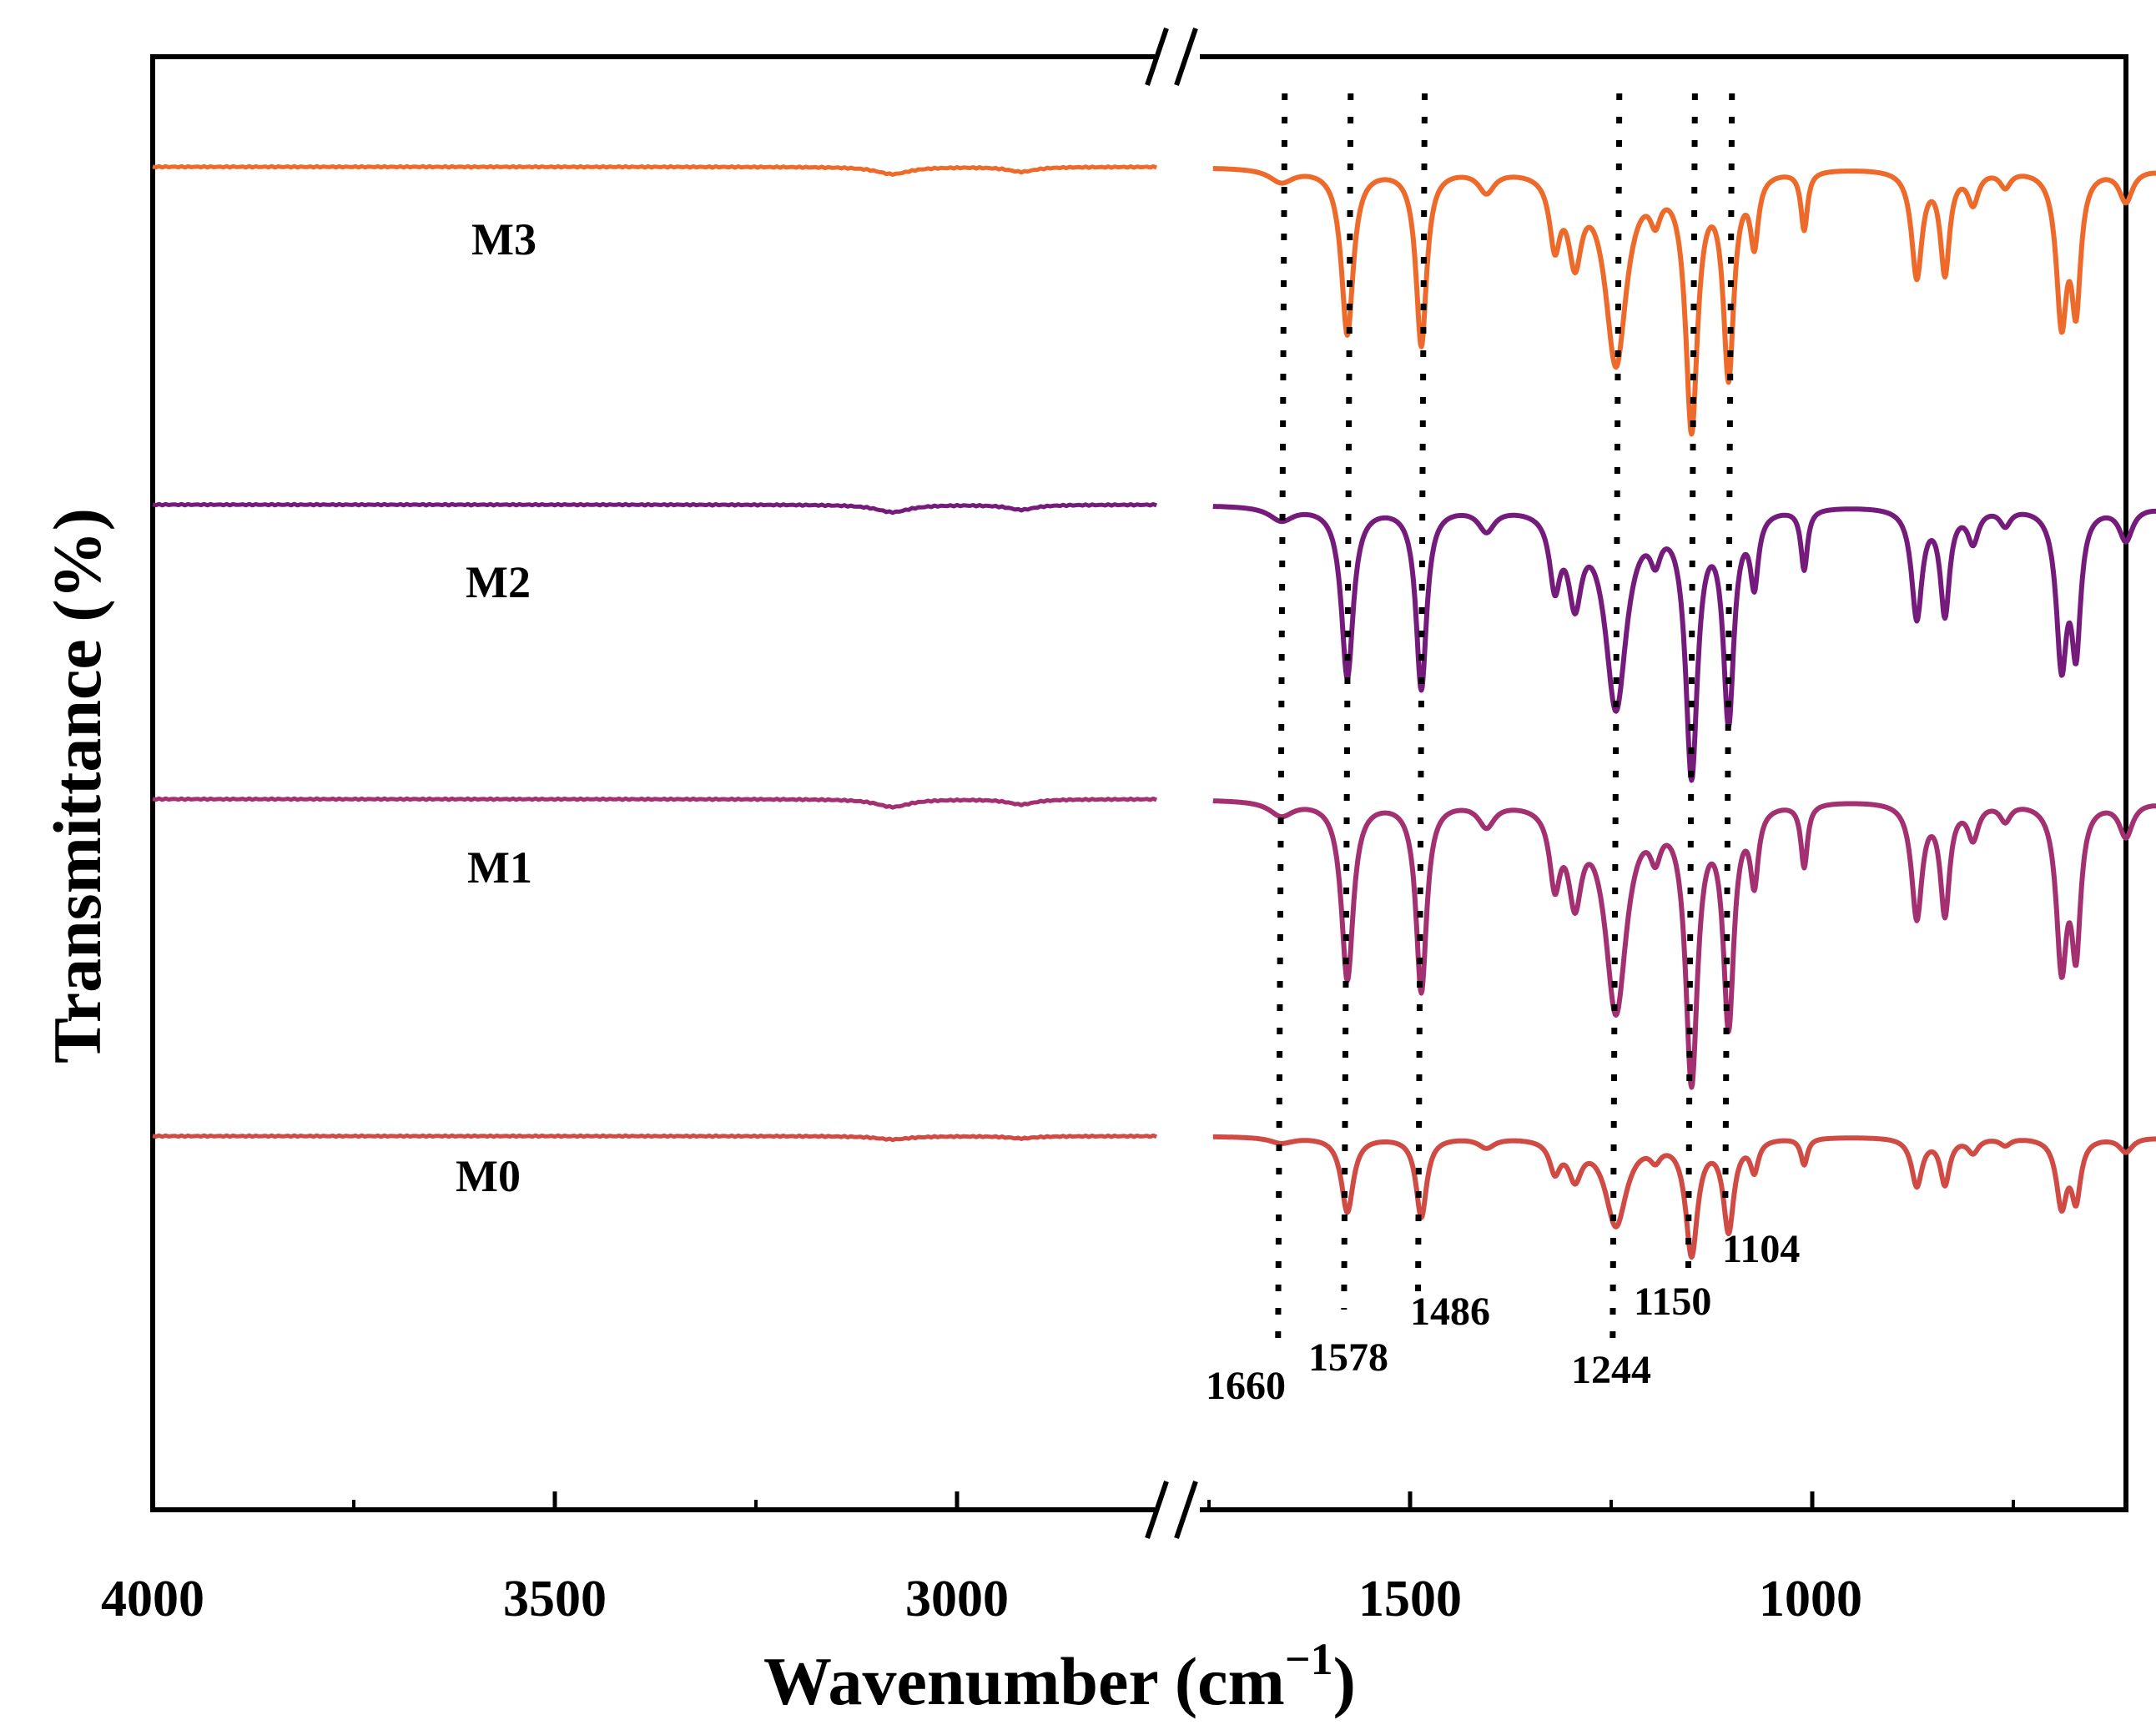 This screenshot has height=1735, width=2156. I want to click on peak-label-1104: 1104, so click(1761, 1249).